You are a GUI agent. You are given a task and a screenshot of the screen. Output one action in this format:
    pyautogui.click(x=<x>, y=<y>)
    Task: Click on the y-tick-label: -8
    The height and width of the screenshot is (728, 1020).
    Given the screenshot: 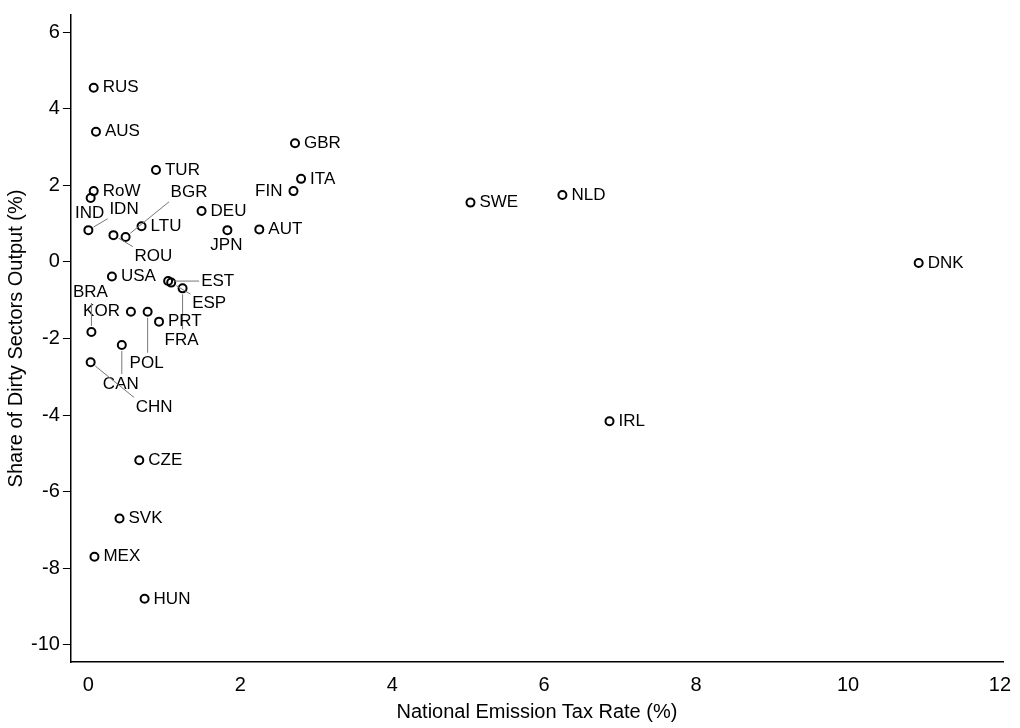 What is the action you would take?
    pyautogui.click(x=51, y=566)
    